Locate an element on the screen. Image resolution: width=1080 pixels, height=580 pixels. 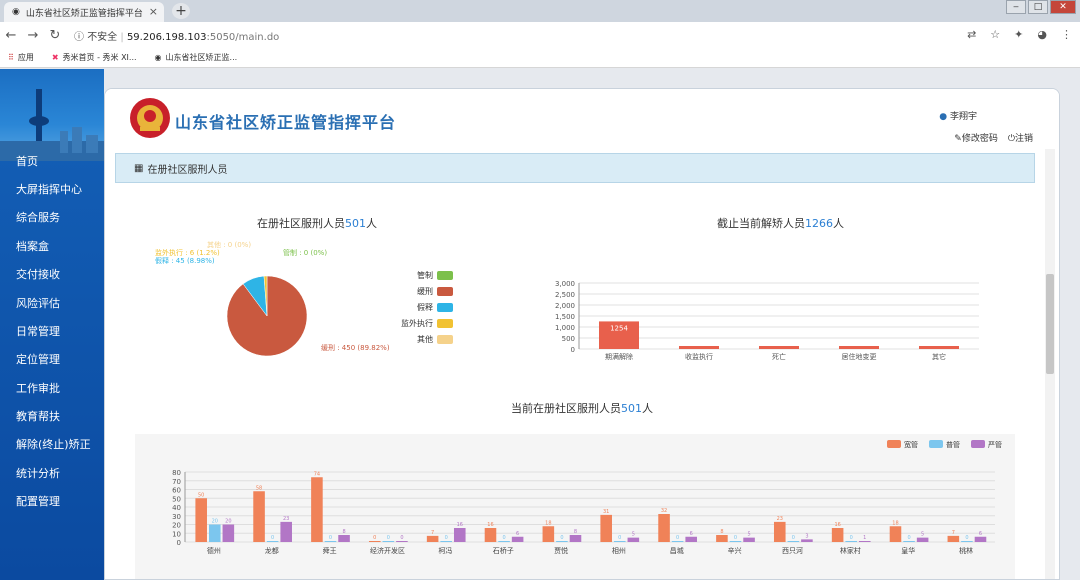
profile-icon: ◕ is located at coordinates (1042, 34).